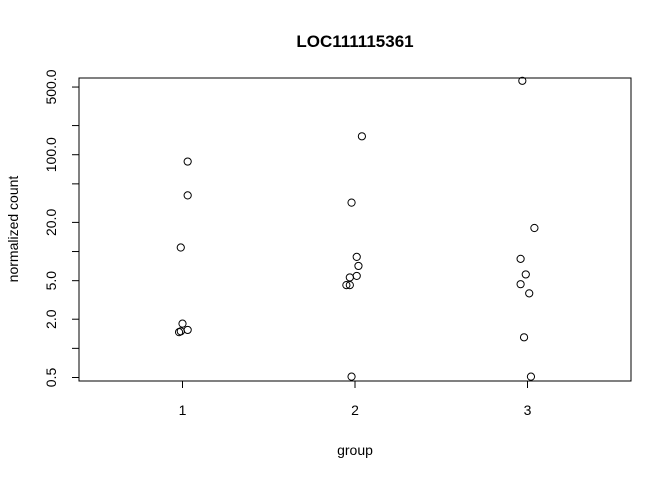  What do you see at coordinates (51, 154) in the screenshot?
I see `y-tick-label: 100.0` at bounding box center [51, 154].